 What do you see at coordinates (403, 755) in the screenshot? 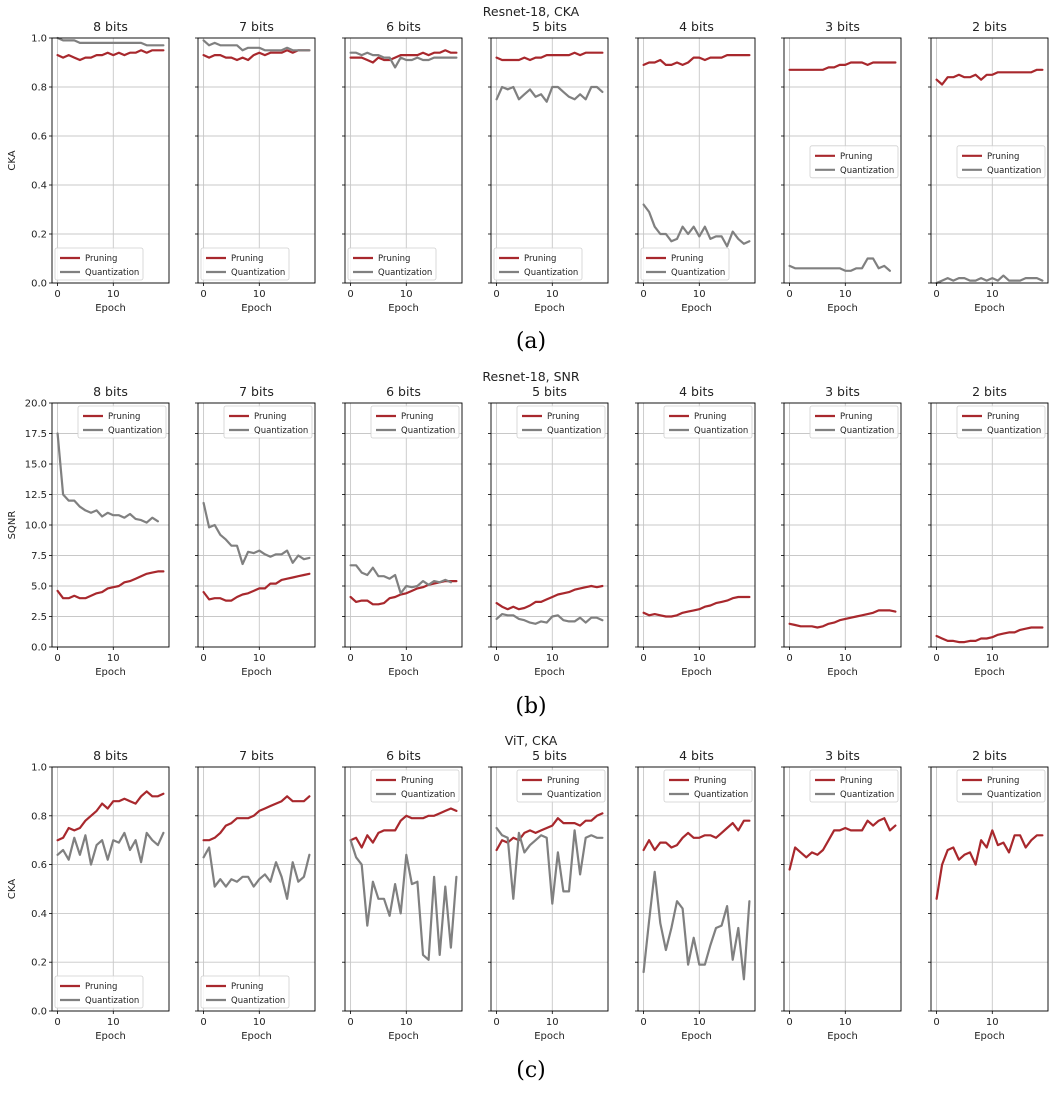
I see `subplot-title: 6 bits` at bounding box center [403, 755].